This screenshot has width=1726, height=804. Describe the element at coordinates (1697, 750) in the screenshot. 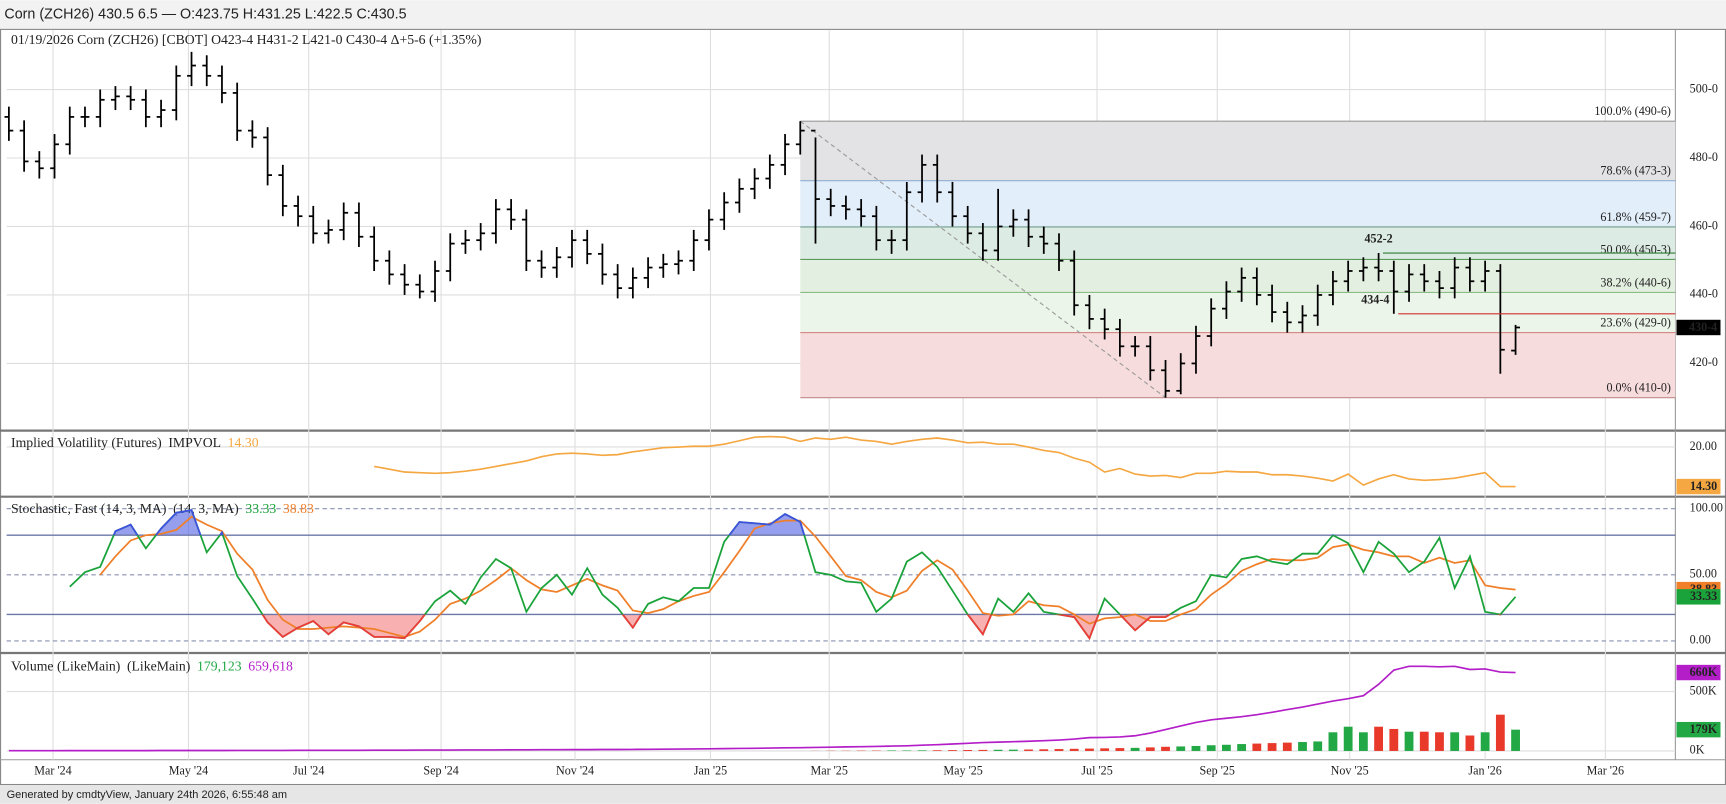

I see `y-tick-label: 0K` at that location.